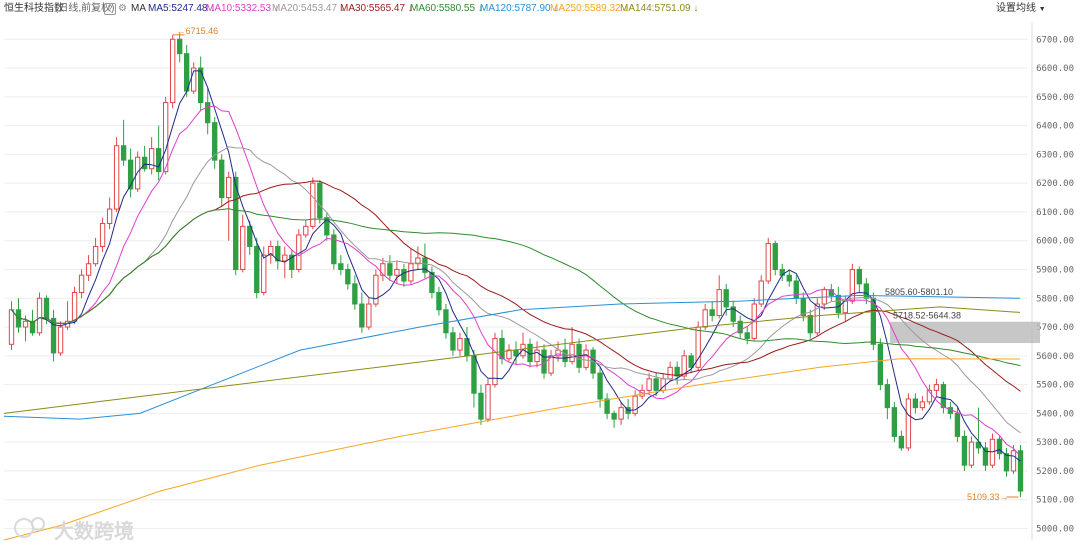 This screenshot has width=1080, height=550. Describe the element at coordinates (182, 8) in the screenshot. I see `ma-item: MA5:5247.48 ↓` at that location.